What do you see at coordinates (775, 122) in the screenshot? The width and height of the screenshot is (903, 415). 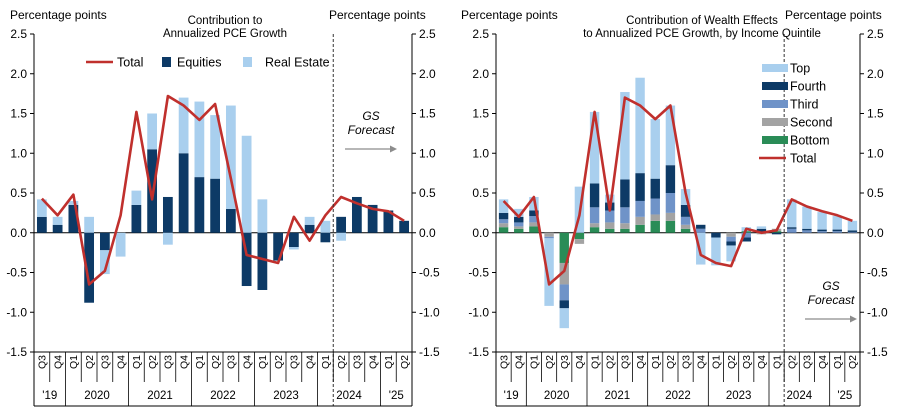 I see `legend-swatch-second` at bounding box center [775, 122].